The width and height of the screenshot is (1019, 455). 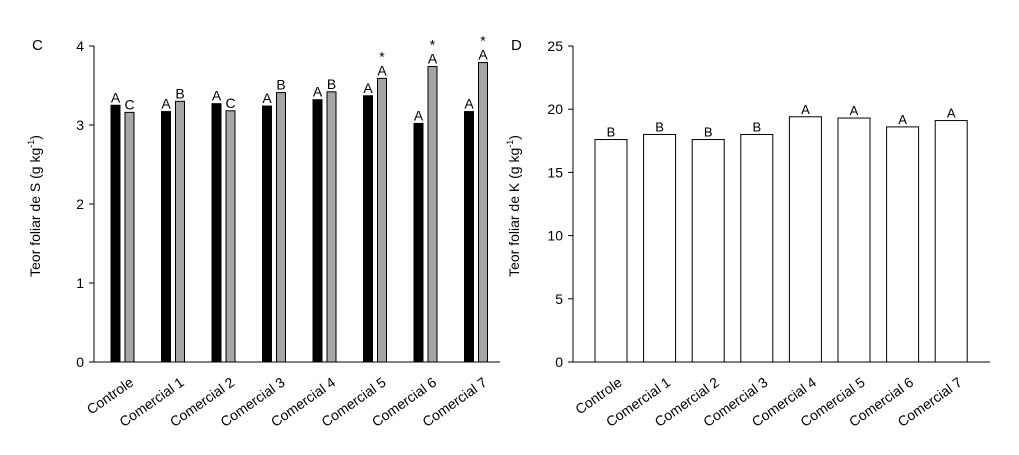 What do you see at coordinates (510, 144) in the screenshot?
I see `y-axis-title-d-sup: -1` at bounding box center [510, 144].